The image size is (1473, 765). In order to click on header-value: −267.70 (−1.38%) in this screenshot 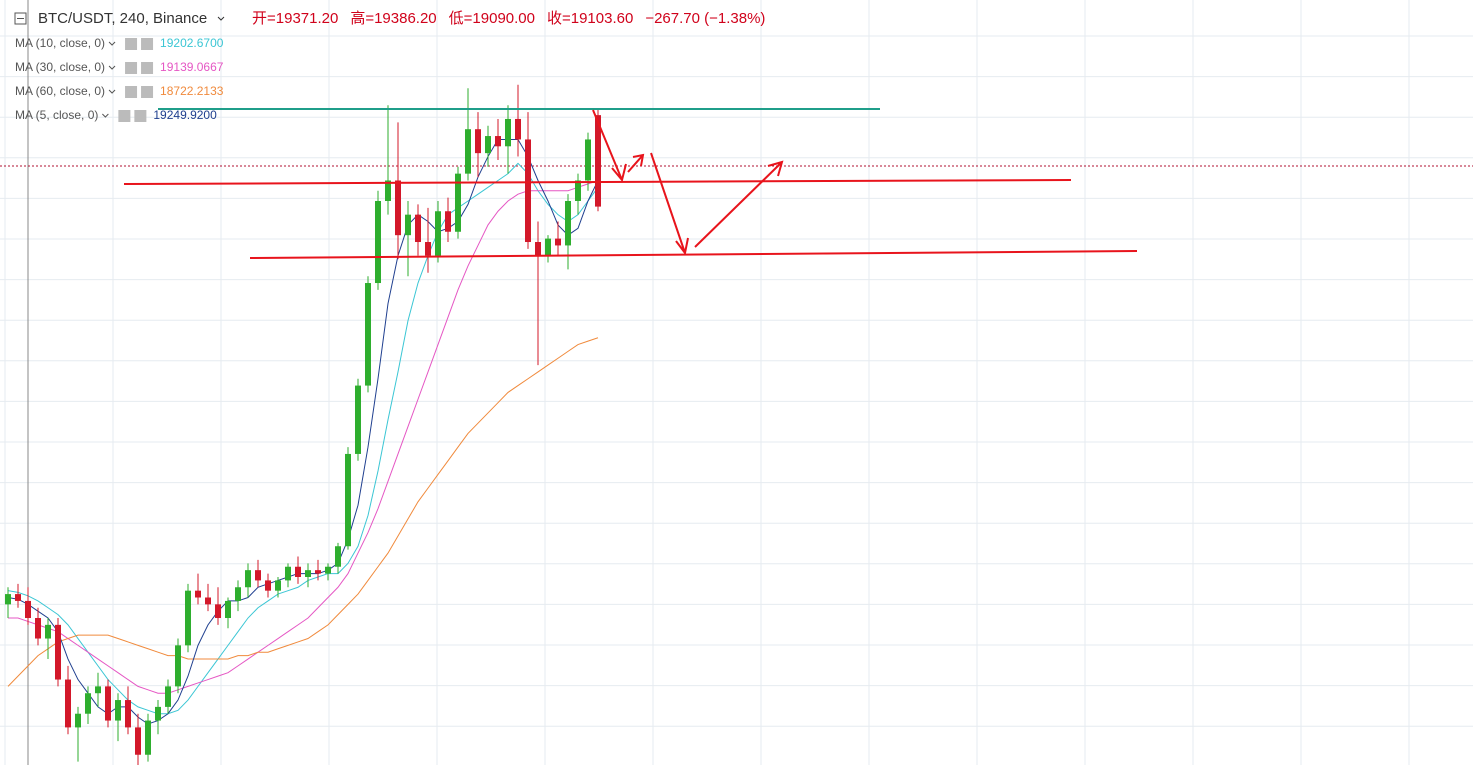, I will do `click(705, 18)`.